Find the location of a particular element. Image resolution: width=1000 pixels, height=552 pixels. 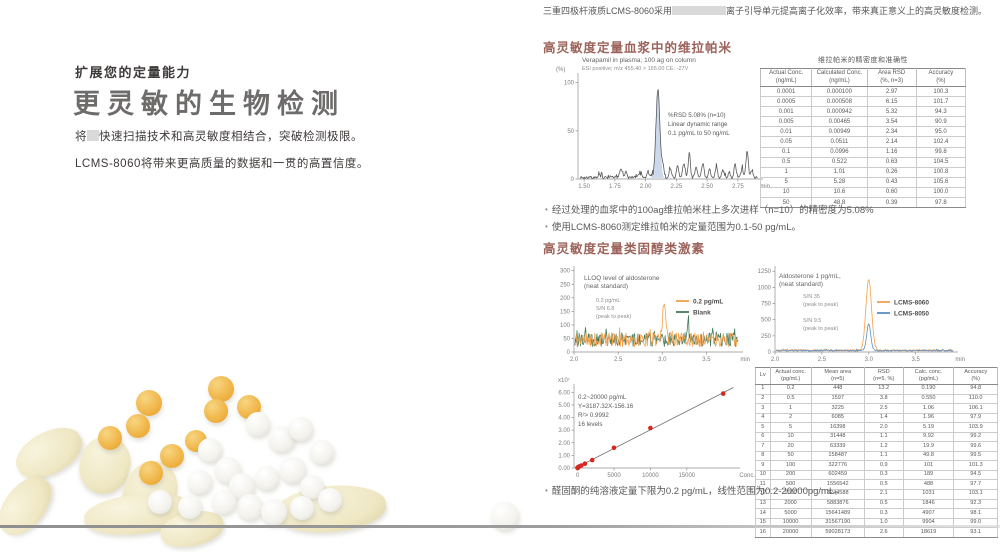

intro-p1-after: 快速扫描技术和高灵敏度相结合，突破检测极限。 is located at coordinates (231, 137).